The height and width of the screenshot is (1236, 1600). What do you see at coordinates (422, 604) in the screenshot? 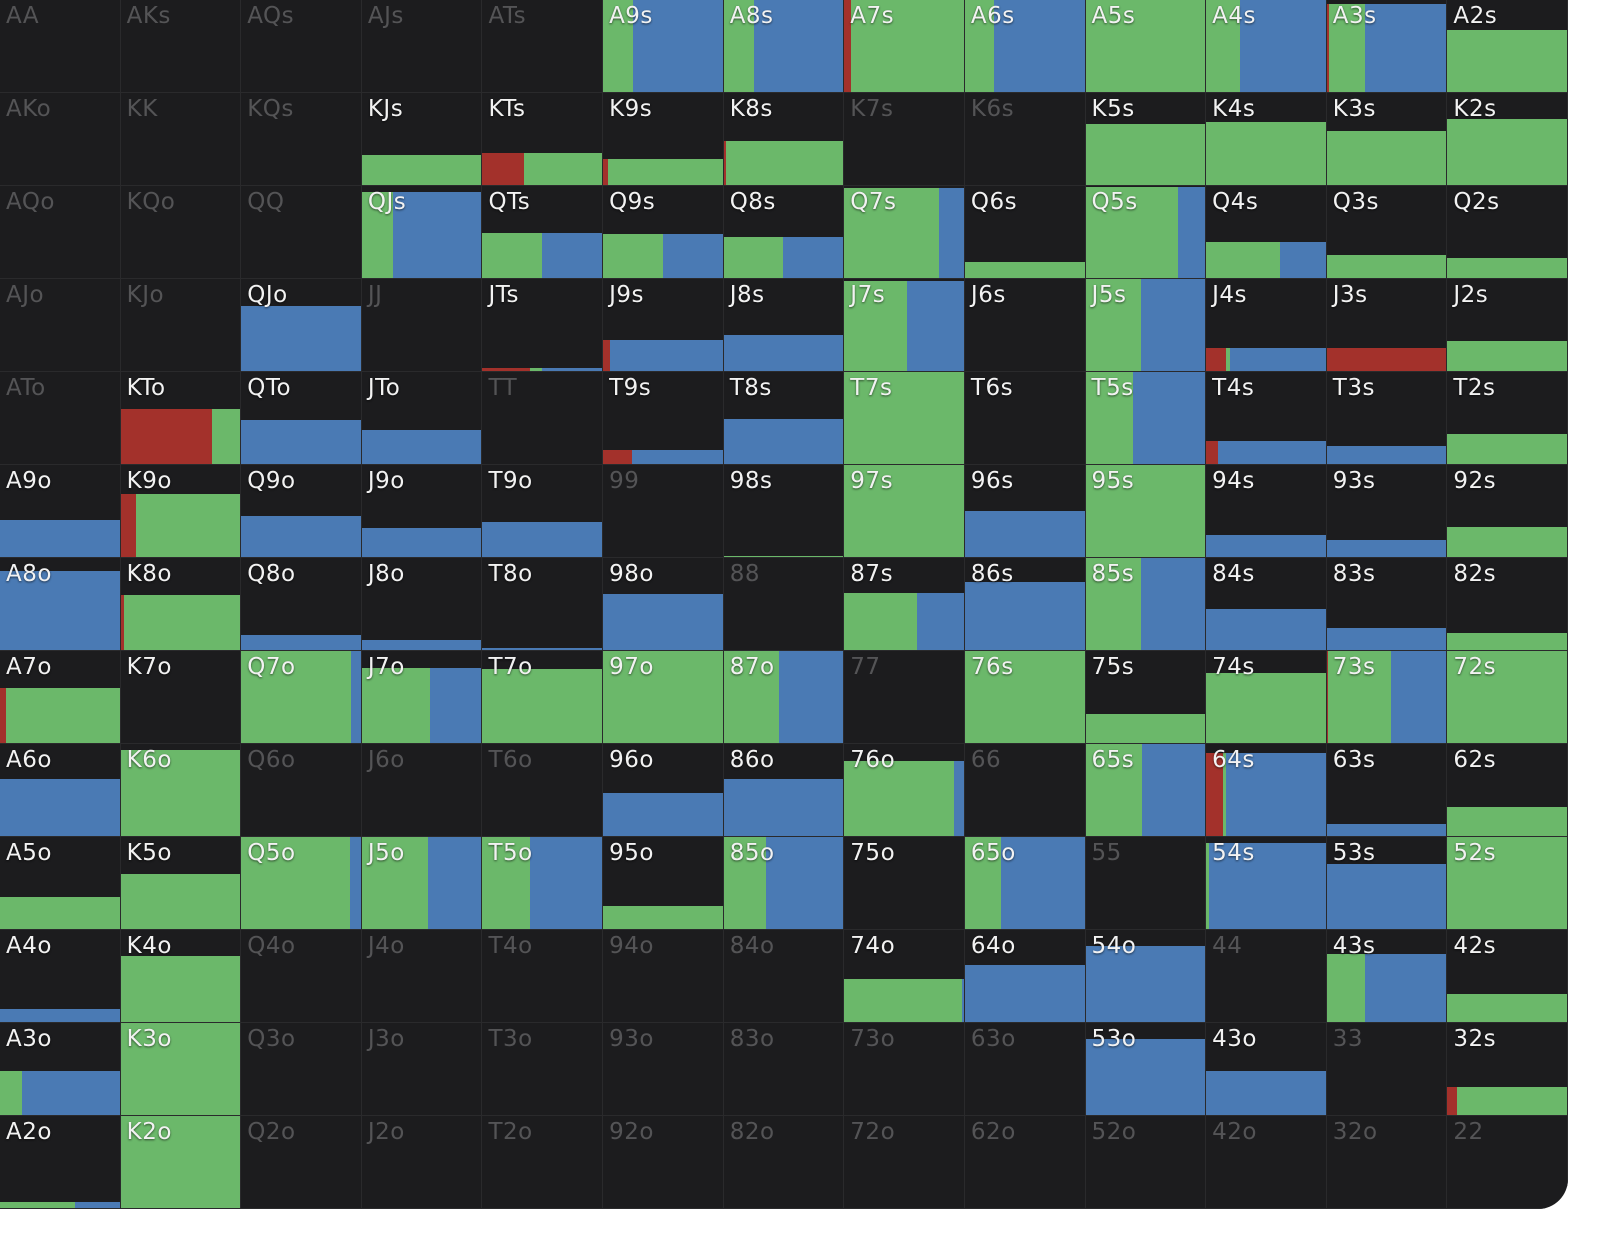
I see `hand-cell: J8o` at bounding box center [422, 604].